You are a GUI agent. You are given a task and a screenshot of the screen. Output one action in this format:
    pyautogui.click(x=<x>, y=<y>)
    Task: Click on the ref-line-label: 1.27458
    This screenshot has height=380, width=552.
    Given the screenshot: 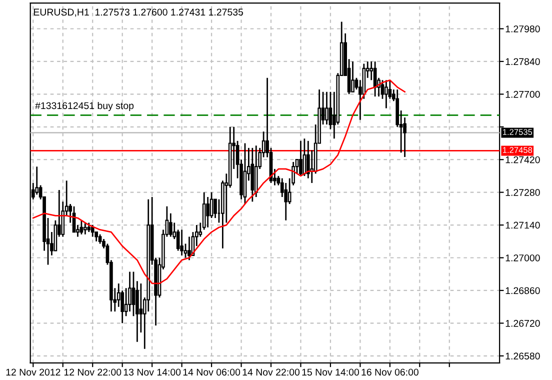 What is the action you would take?
    pyautogui.click(x=517, y=150)
    